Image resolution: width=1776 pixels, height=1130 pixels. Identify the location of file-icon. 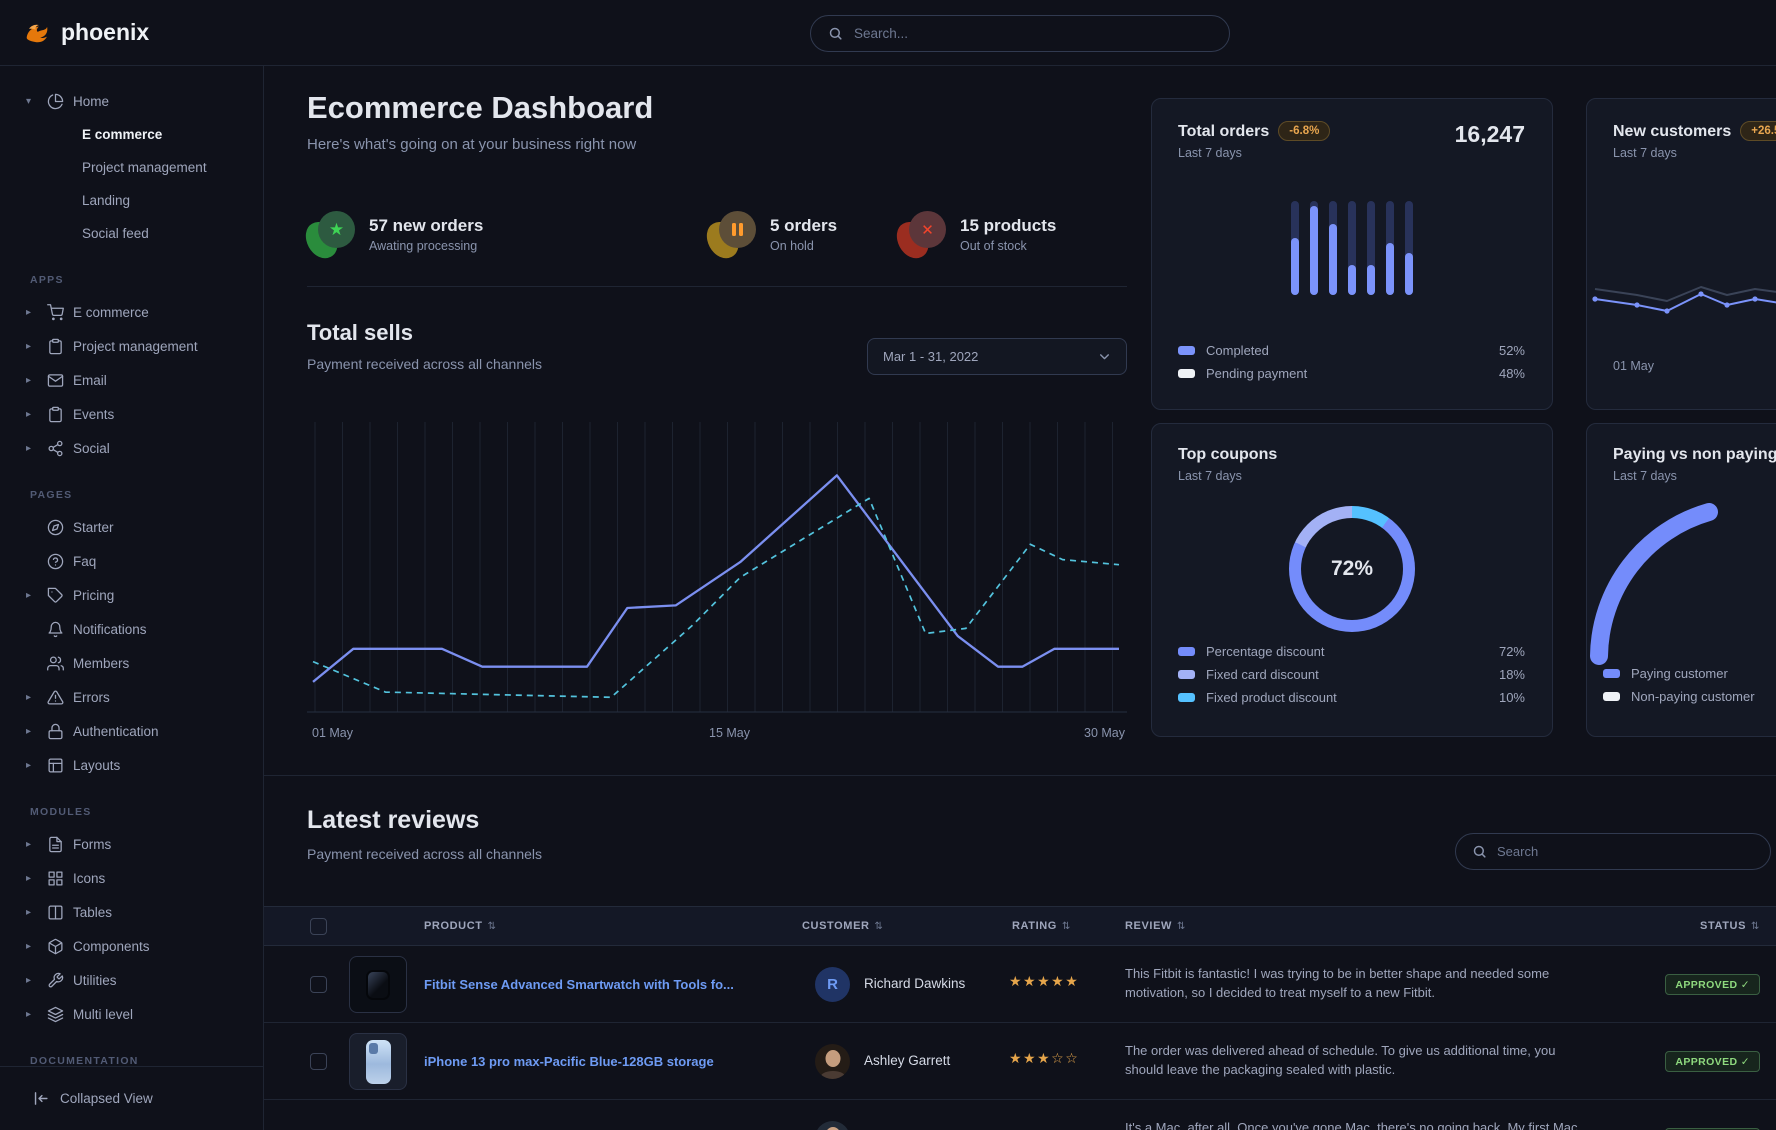
(55, 844).